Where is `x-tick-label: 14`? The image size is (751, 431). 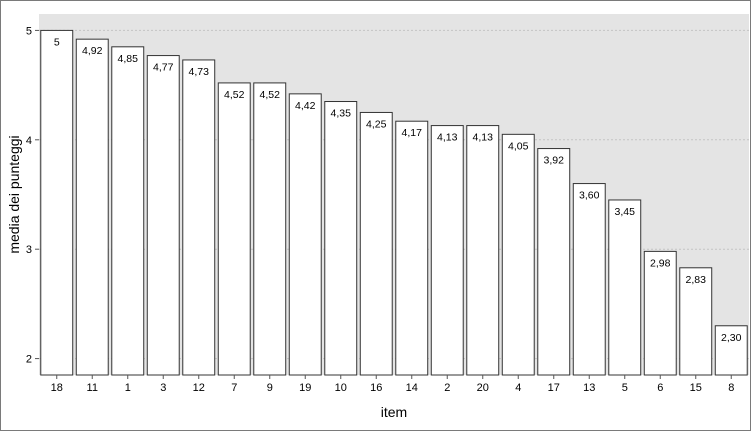
x-tick-label: 14 is located at coordinates (412, 388).